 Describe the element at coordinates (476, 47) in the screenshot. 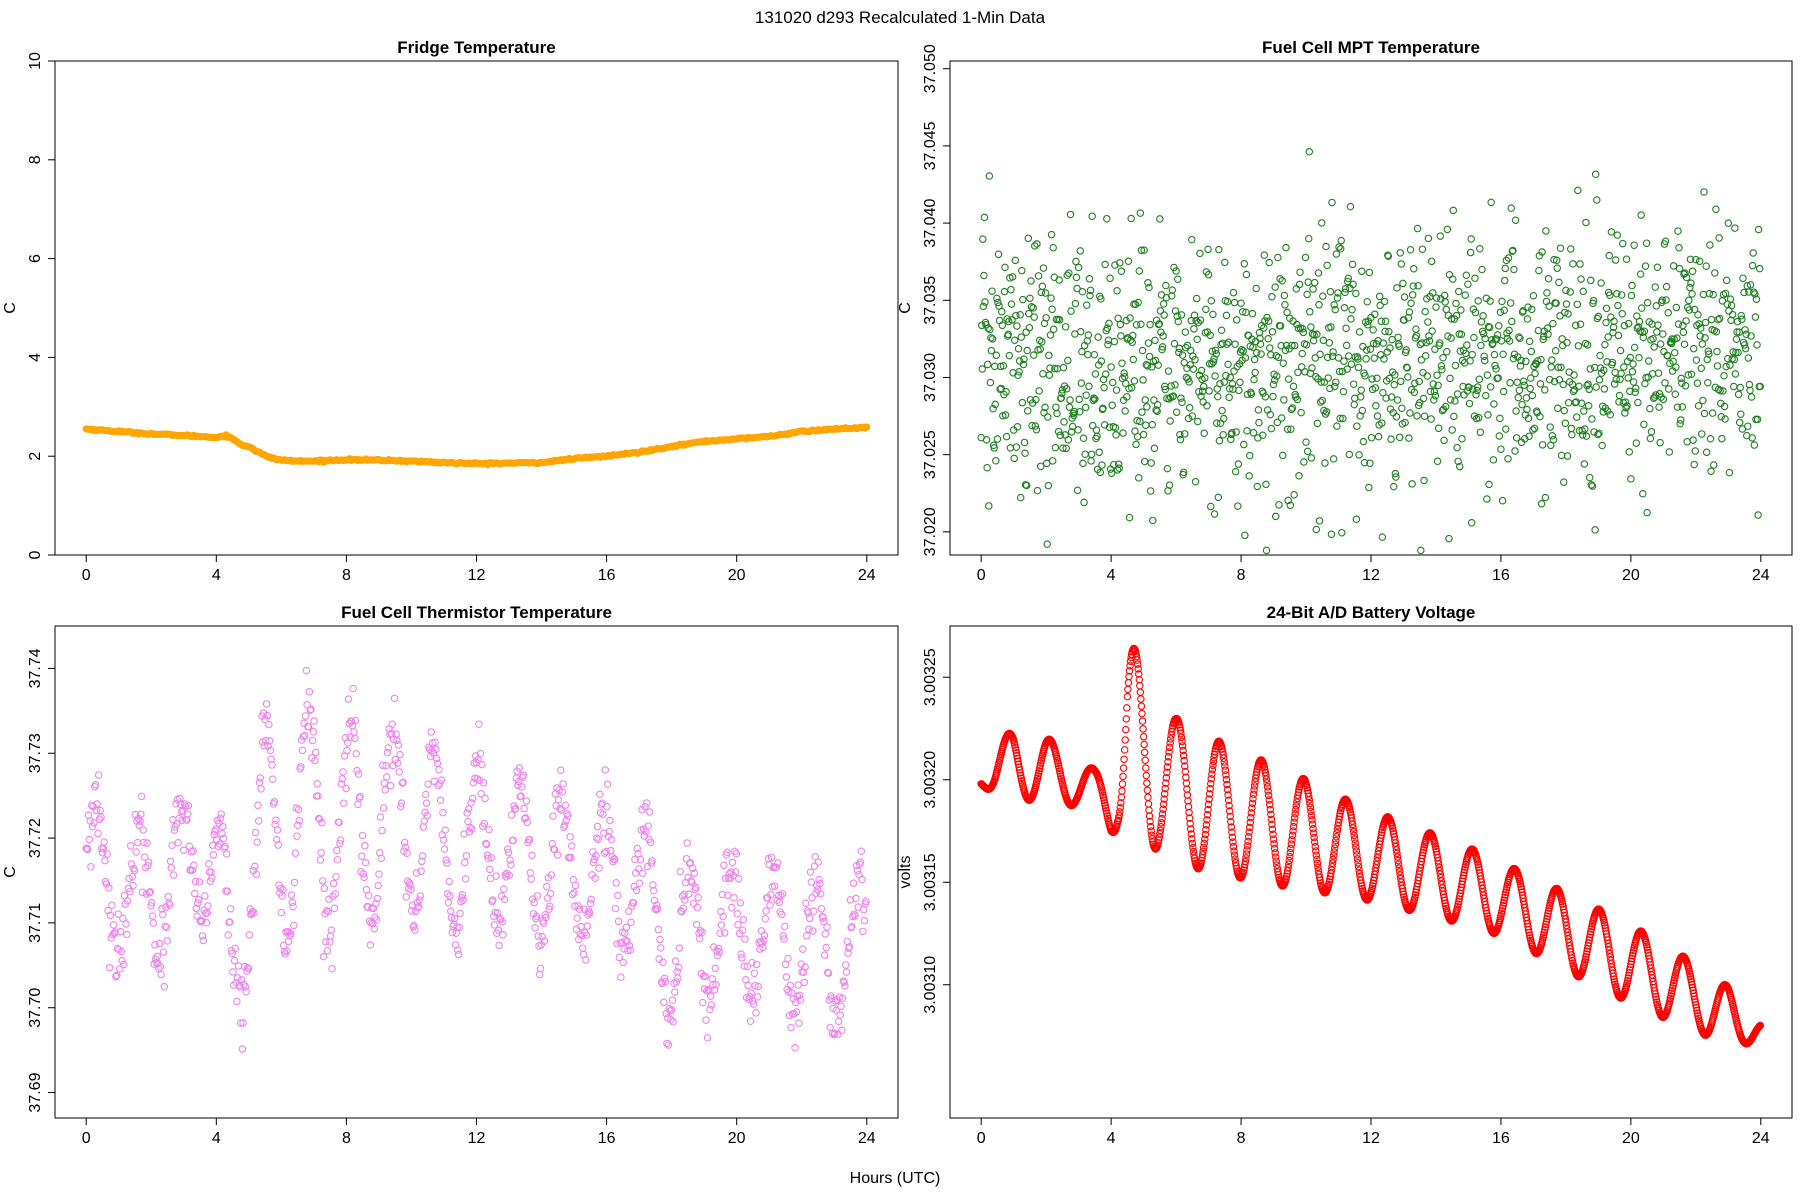

I see `chart-title: Fridge Temperature` at that location.